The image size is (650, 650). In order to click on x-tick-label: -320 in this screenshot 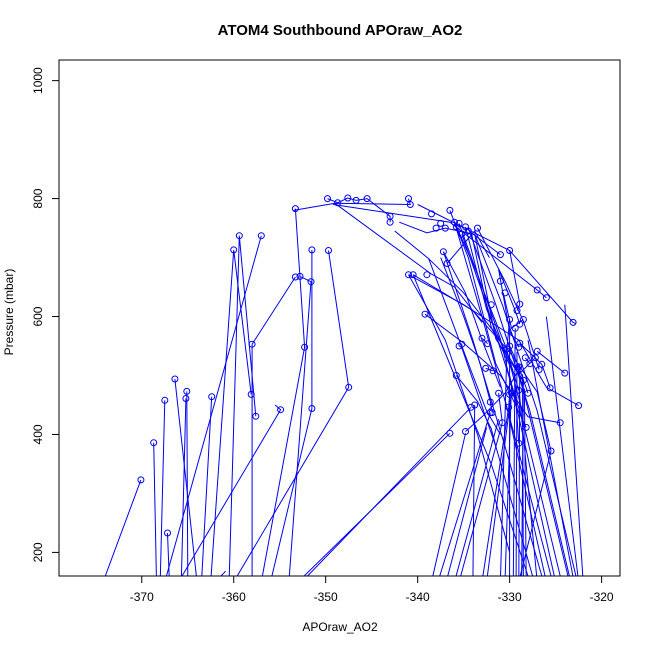, I will do `click(602, 597)`.